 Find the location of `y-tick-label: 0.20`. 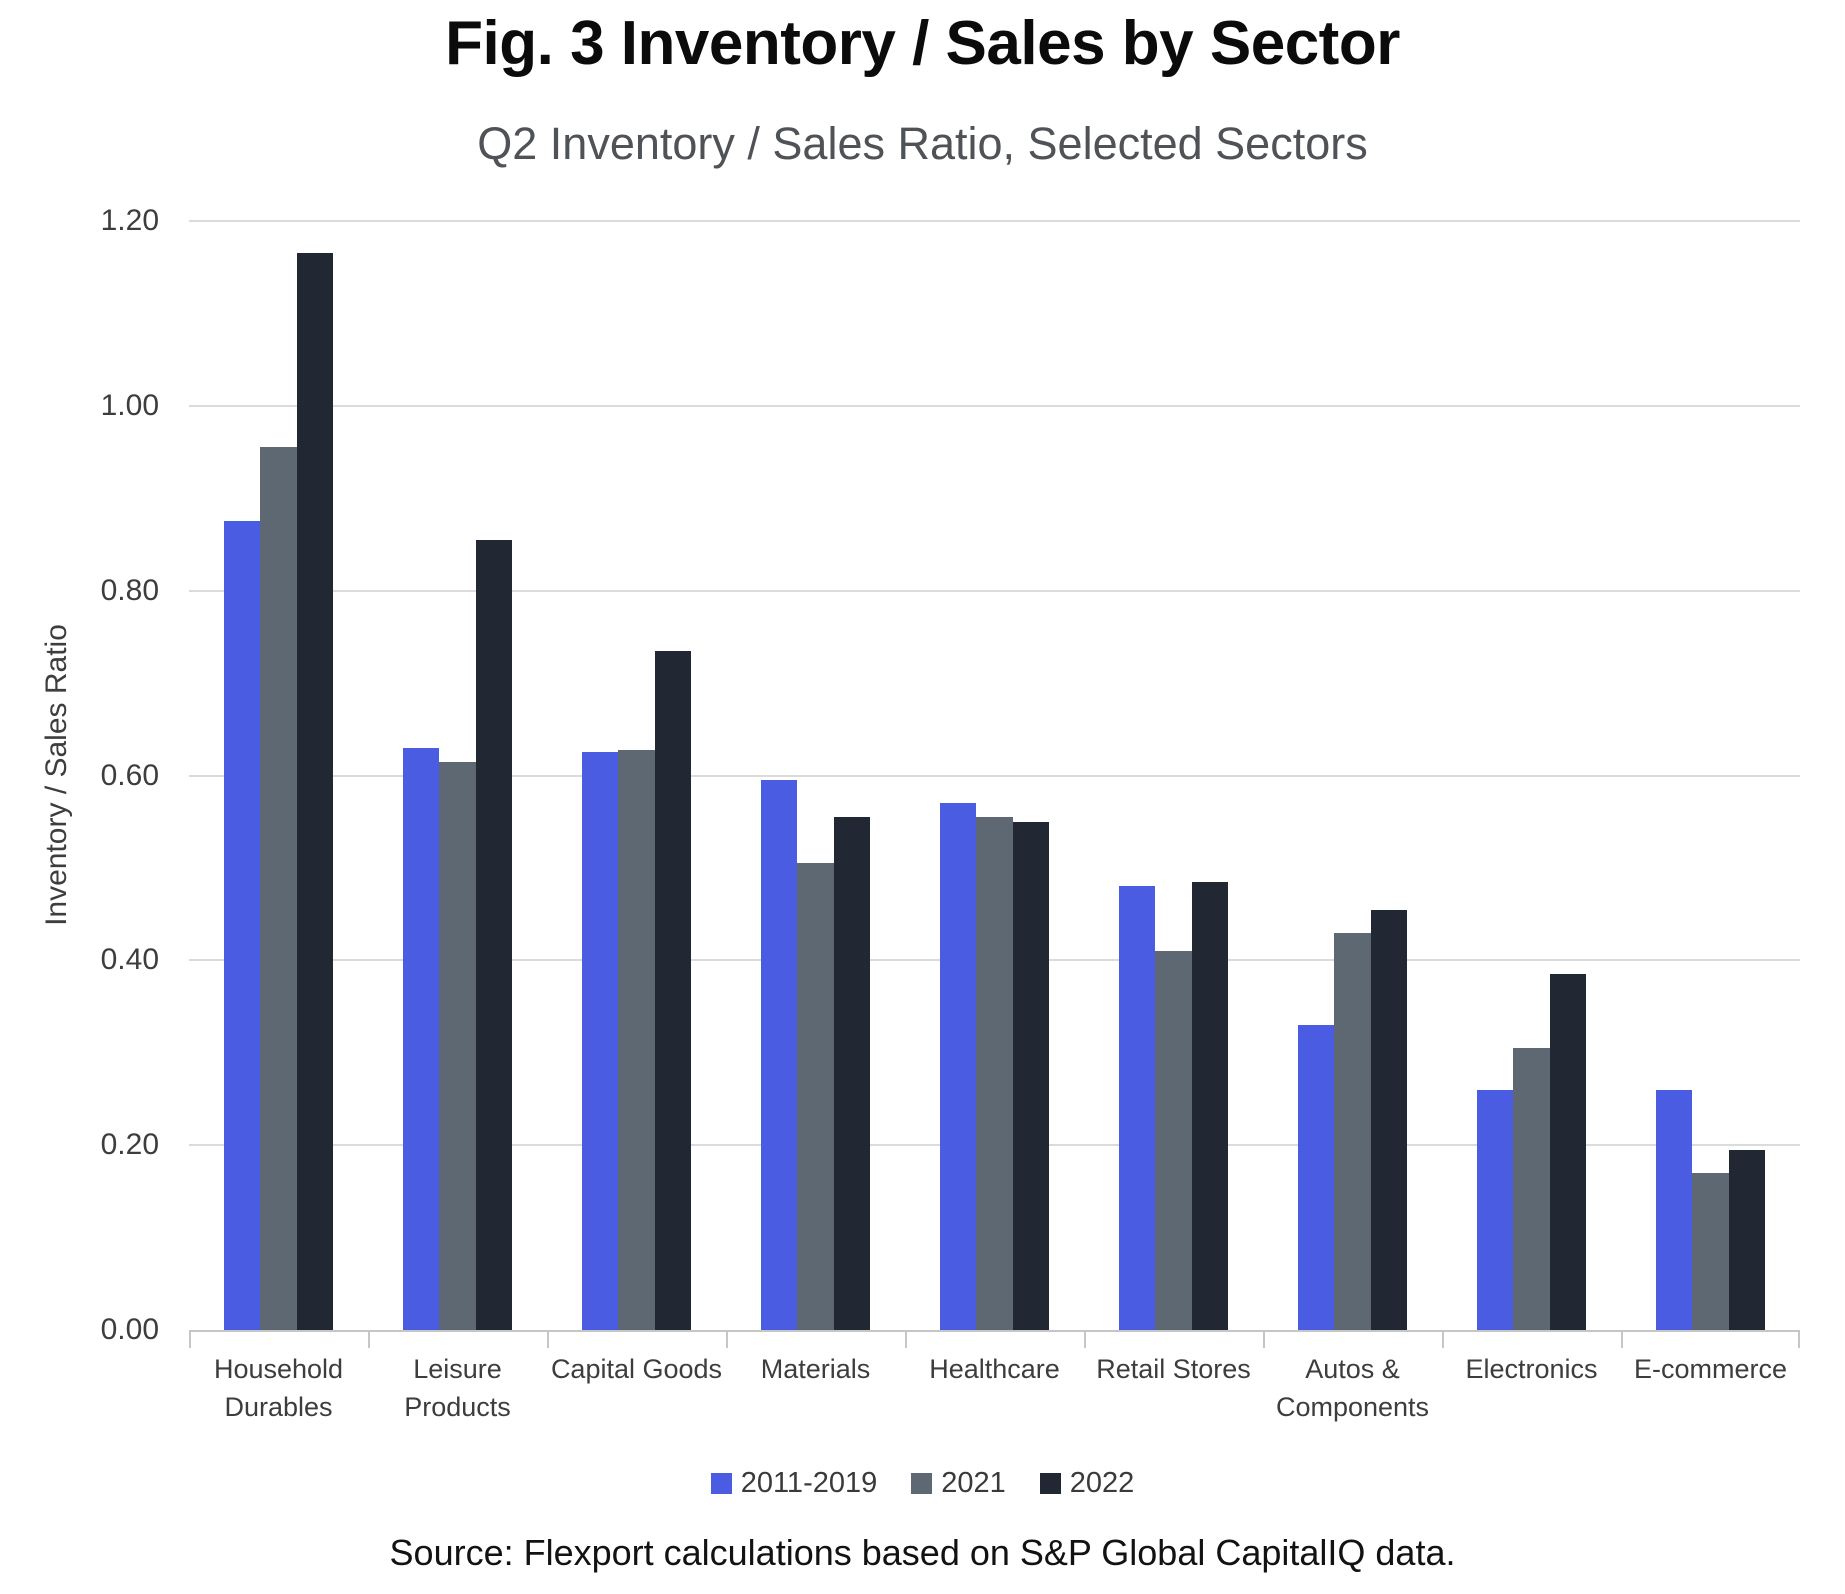

y-tick-label: 0.20 is located at coordinates (129, 1145).